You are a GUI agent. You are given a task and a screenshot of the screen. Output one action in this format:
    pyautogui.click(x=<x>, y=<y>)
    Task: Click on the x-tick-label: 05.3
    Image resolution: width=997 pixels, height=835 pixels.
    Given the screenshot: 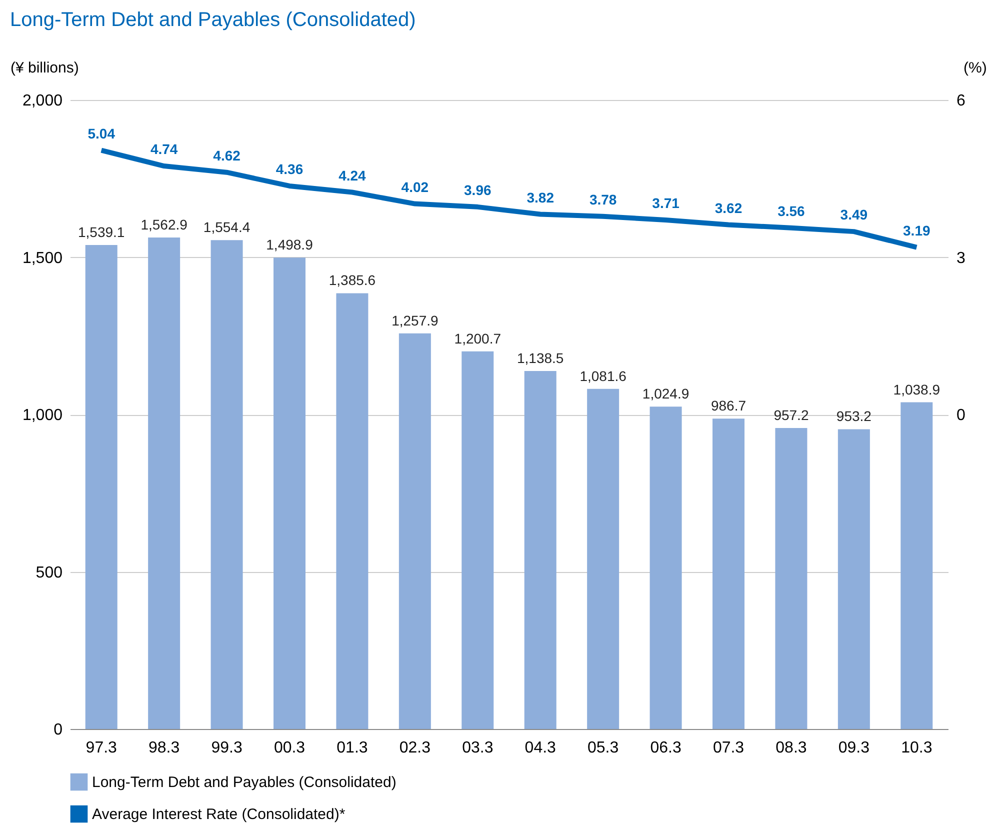 What is the action you would take?
    pyautogui.click(x=603, y=748)
    